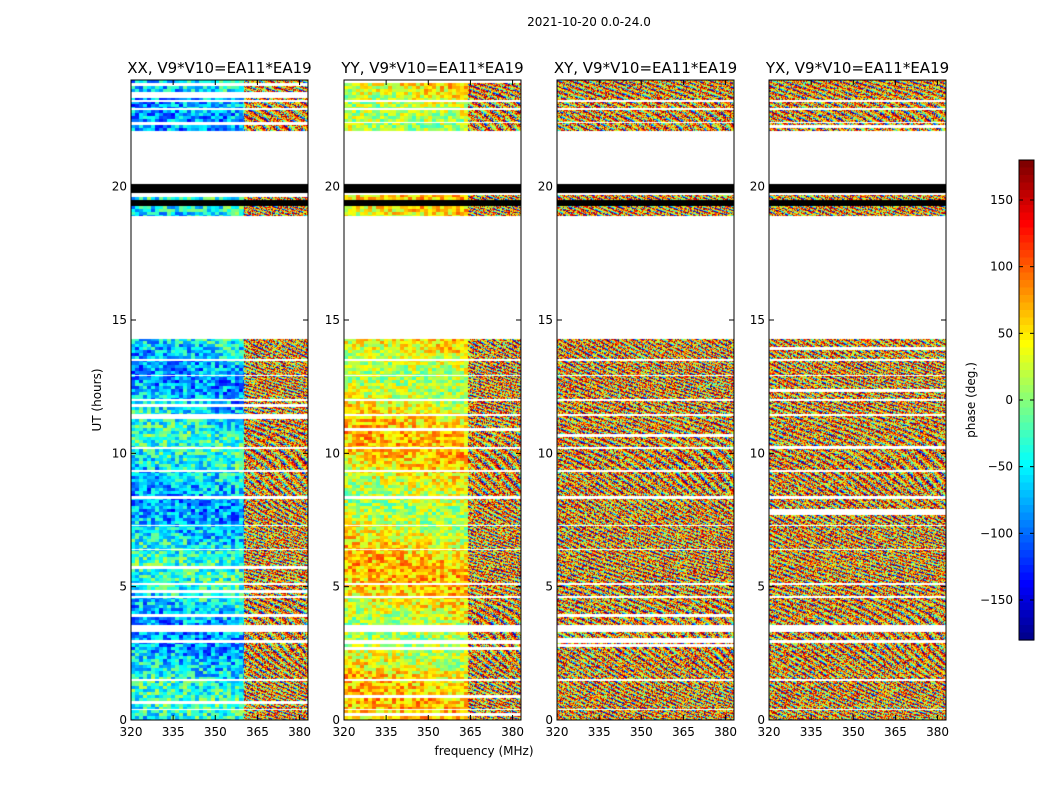 This screenshot has height=800, width=1050. Describe the element at coordinates (996, 533) in the screenshot. I see `colorbar-tick-label: −100` at that location.